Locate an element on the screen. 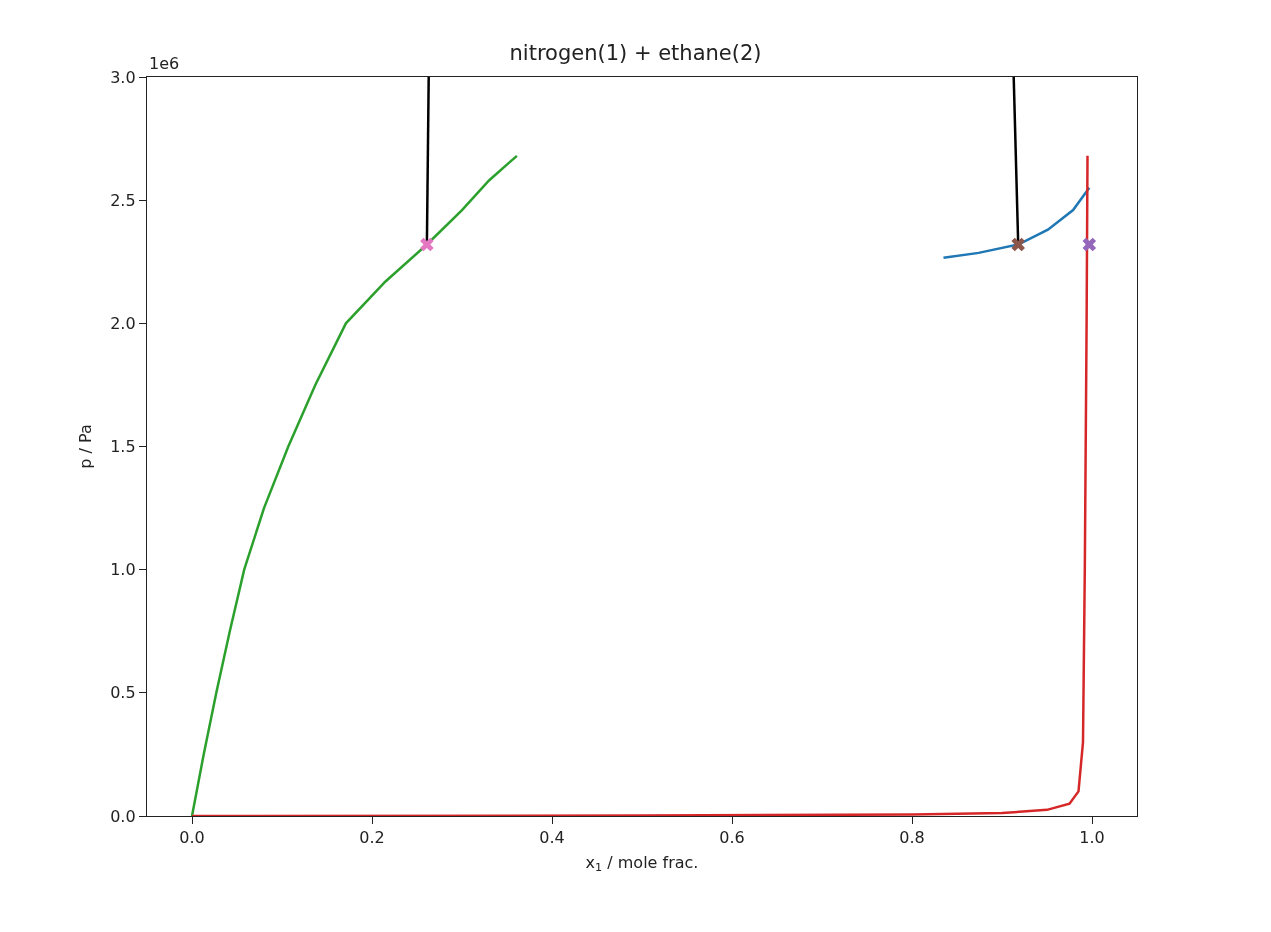 The height and width of the screenshot is (932, 1271). y-tick-label: 3.0 is located at coordinates (123, 77).